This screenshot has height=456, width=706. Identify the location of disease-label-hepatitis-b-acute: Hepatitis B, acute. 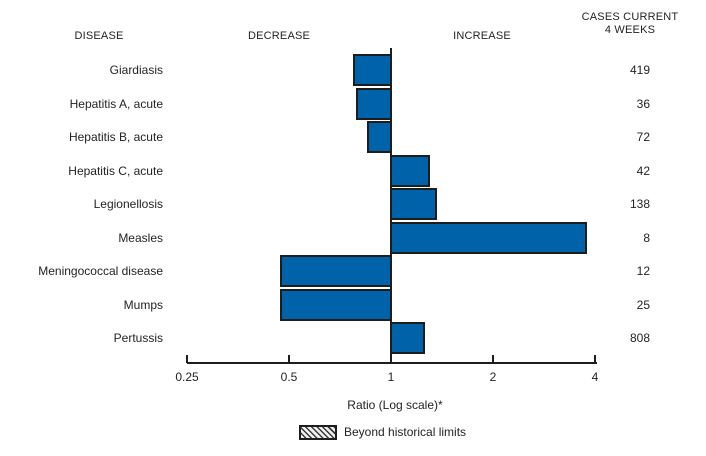
(115, 137).